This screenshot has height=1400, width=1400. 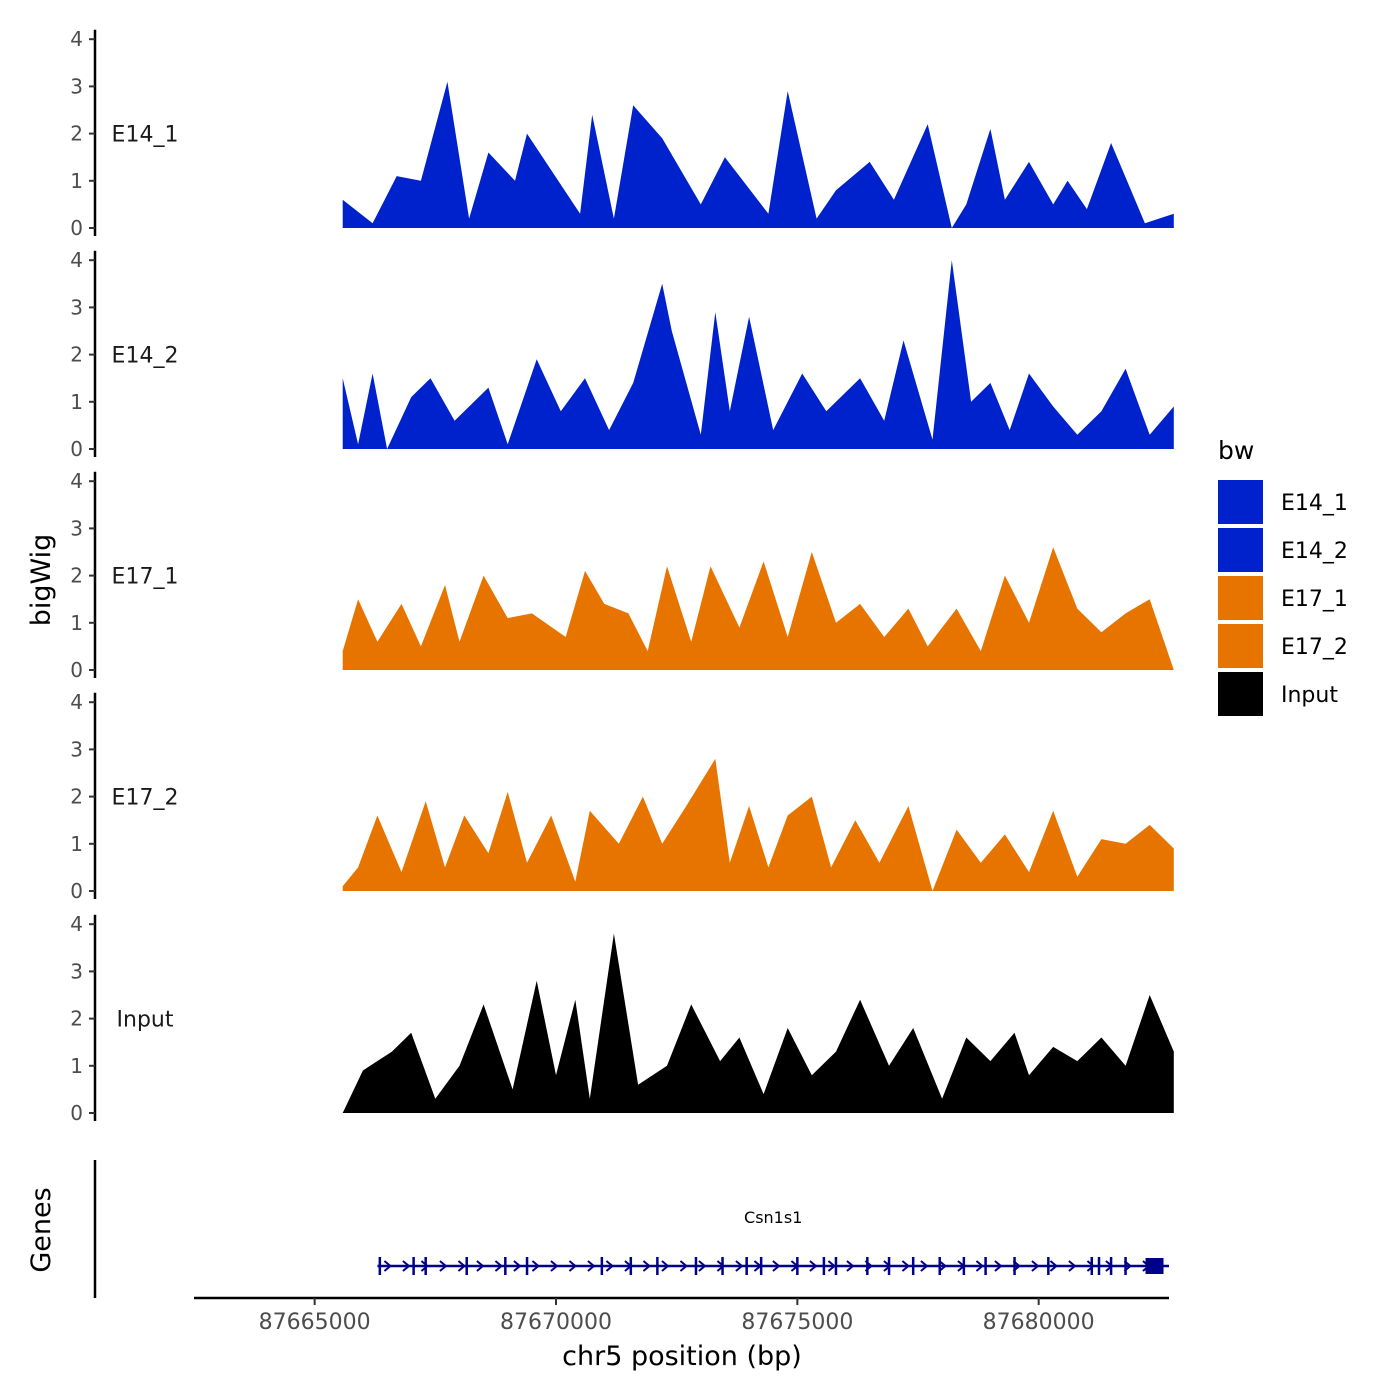 I want to click on y-axis-title: bigWig, so click(x=41, y=580).